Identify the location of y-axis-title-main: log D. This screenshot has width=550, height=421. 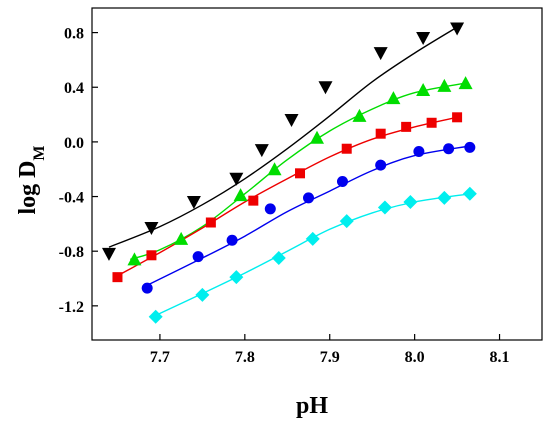
(28, 188).